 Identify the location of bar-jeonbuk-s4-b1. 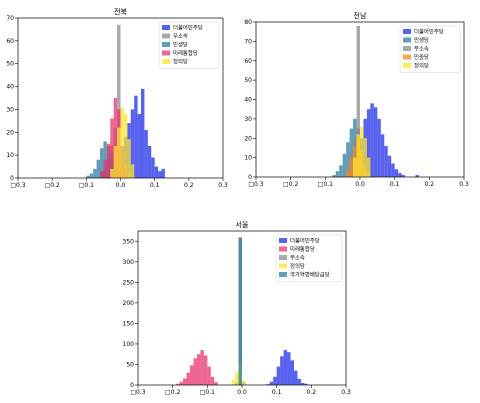
(115, 162).